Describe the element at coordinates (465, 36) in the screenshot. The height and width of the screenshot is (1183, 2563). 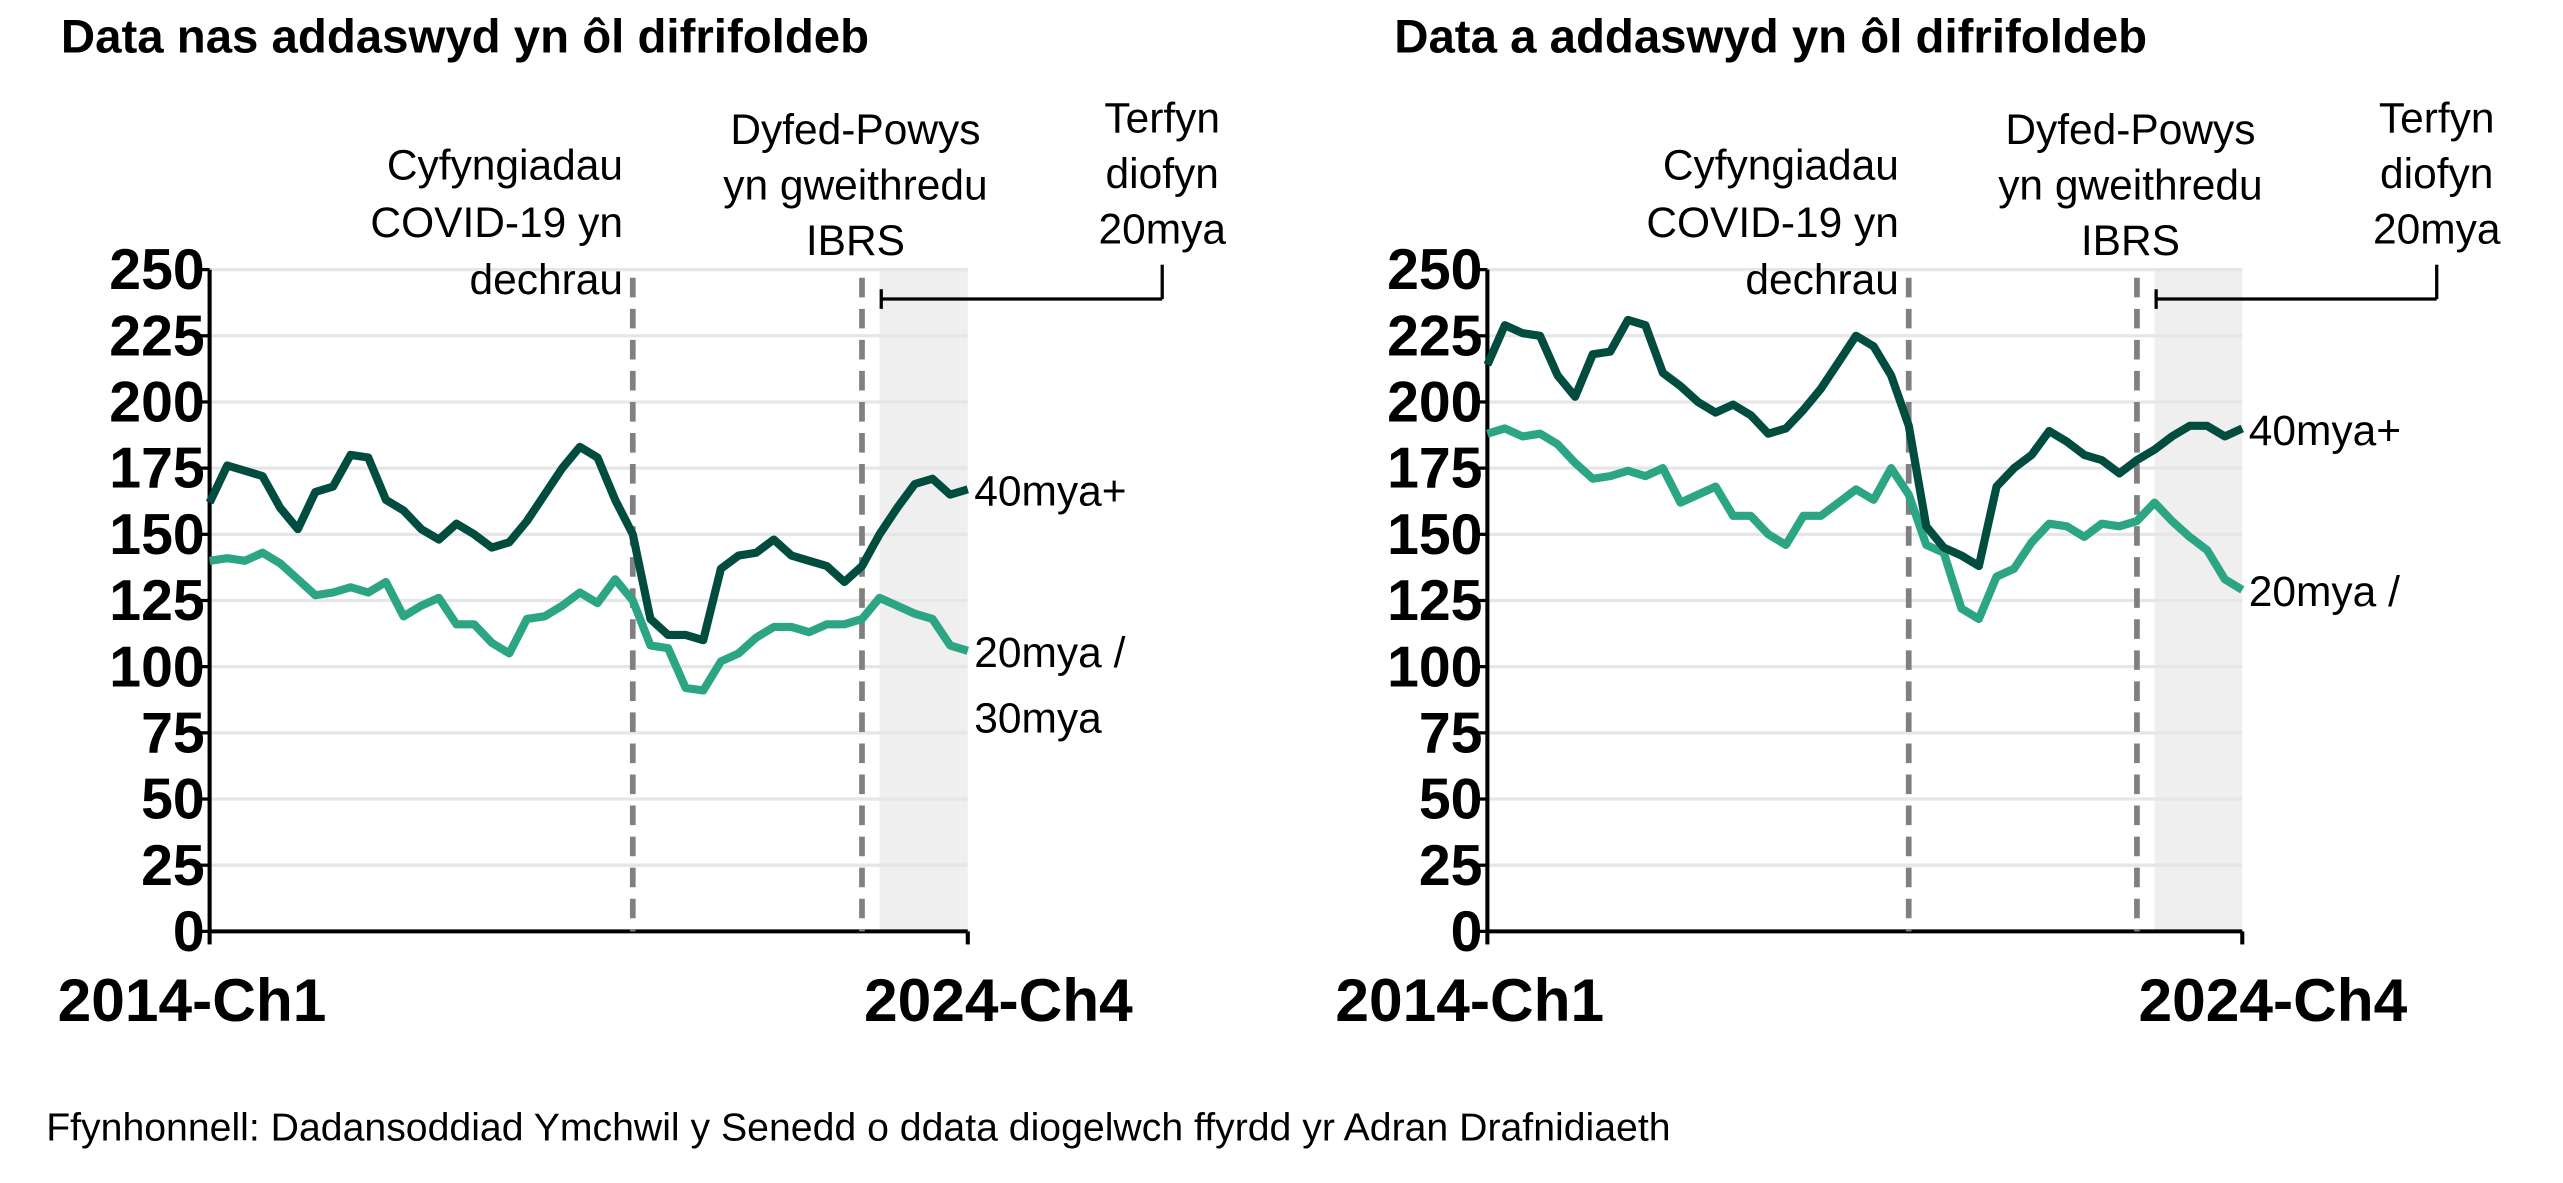
I see `chart-title: Data nas addaswyd yn ôl difrifoldeb` at that location.